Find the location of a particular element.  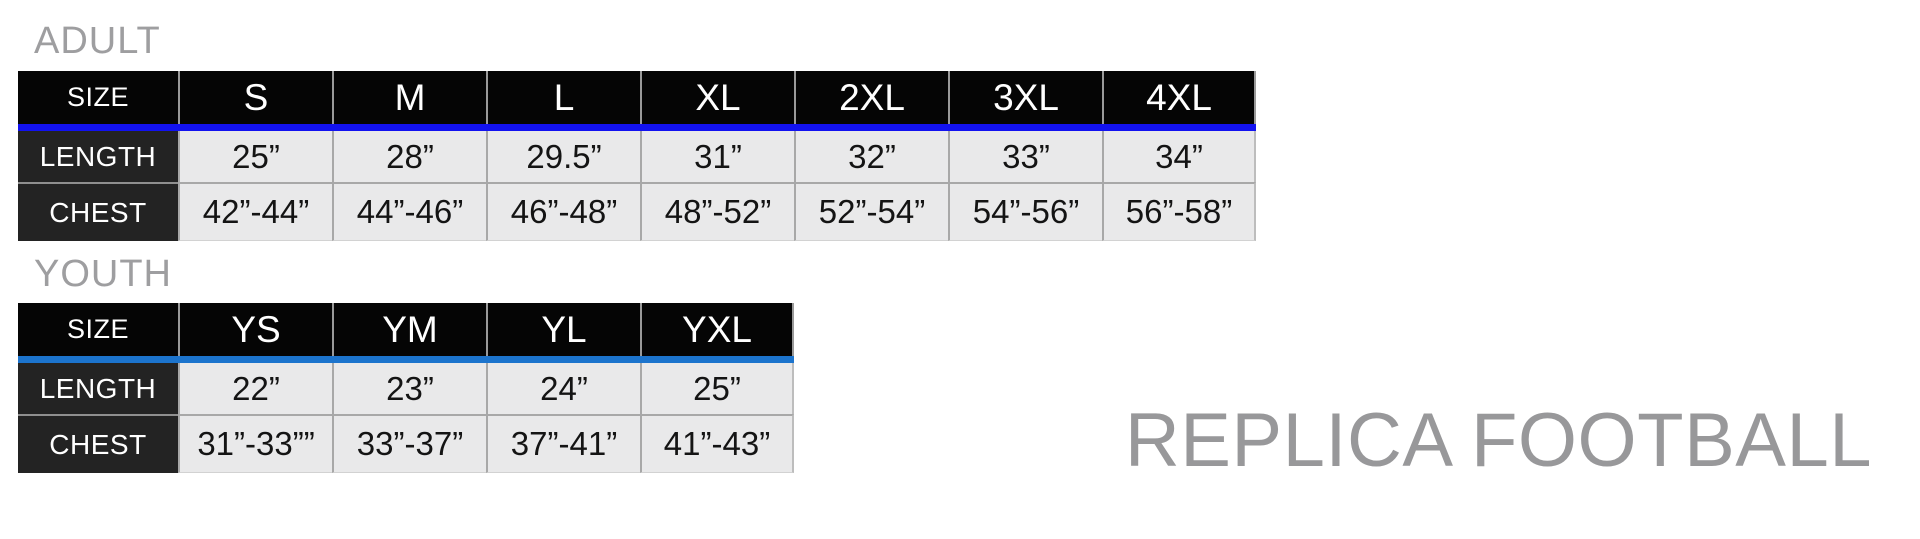

adult-chest-4xl: 56”-58” is located at coordinates (1179, 211).